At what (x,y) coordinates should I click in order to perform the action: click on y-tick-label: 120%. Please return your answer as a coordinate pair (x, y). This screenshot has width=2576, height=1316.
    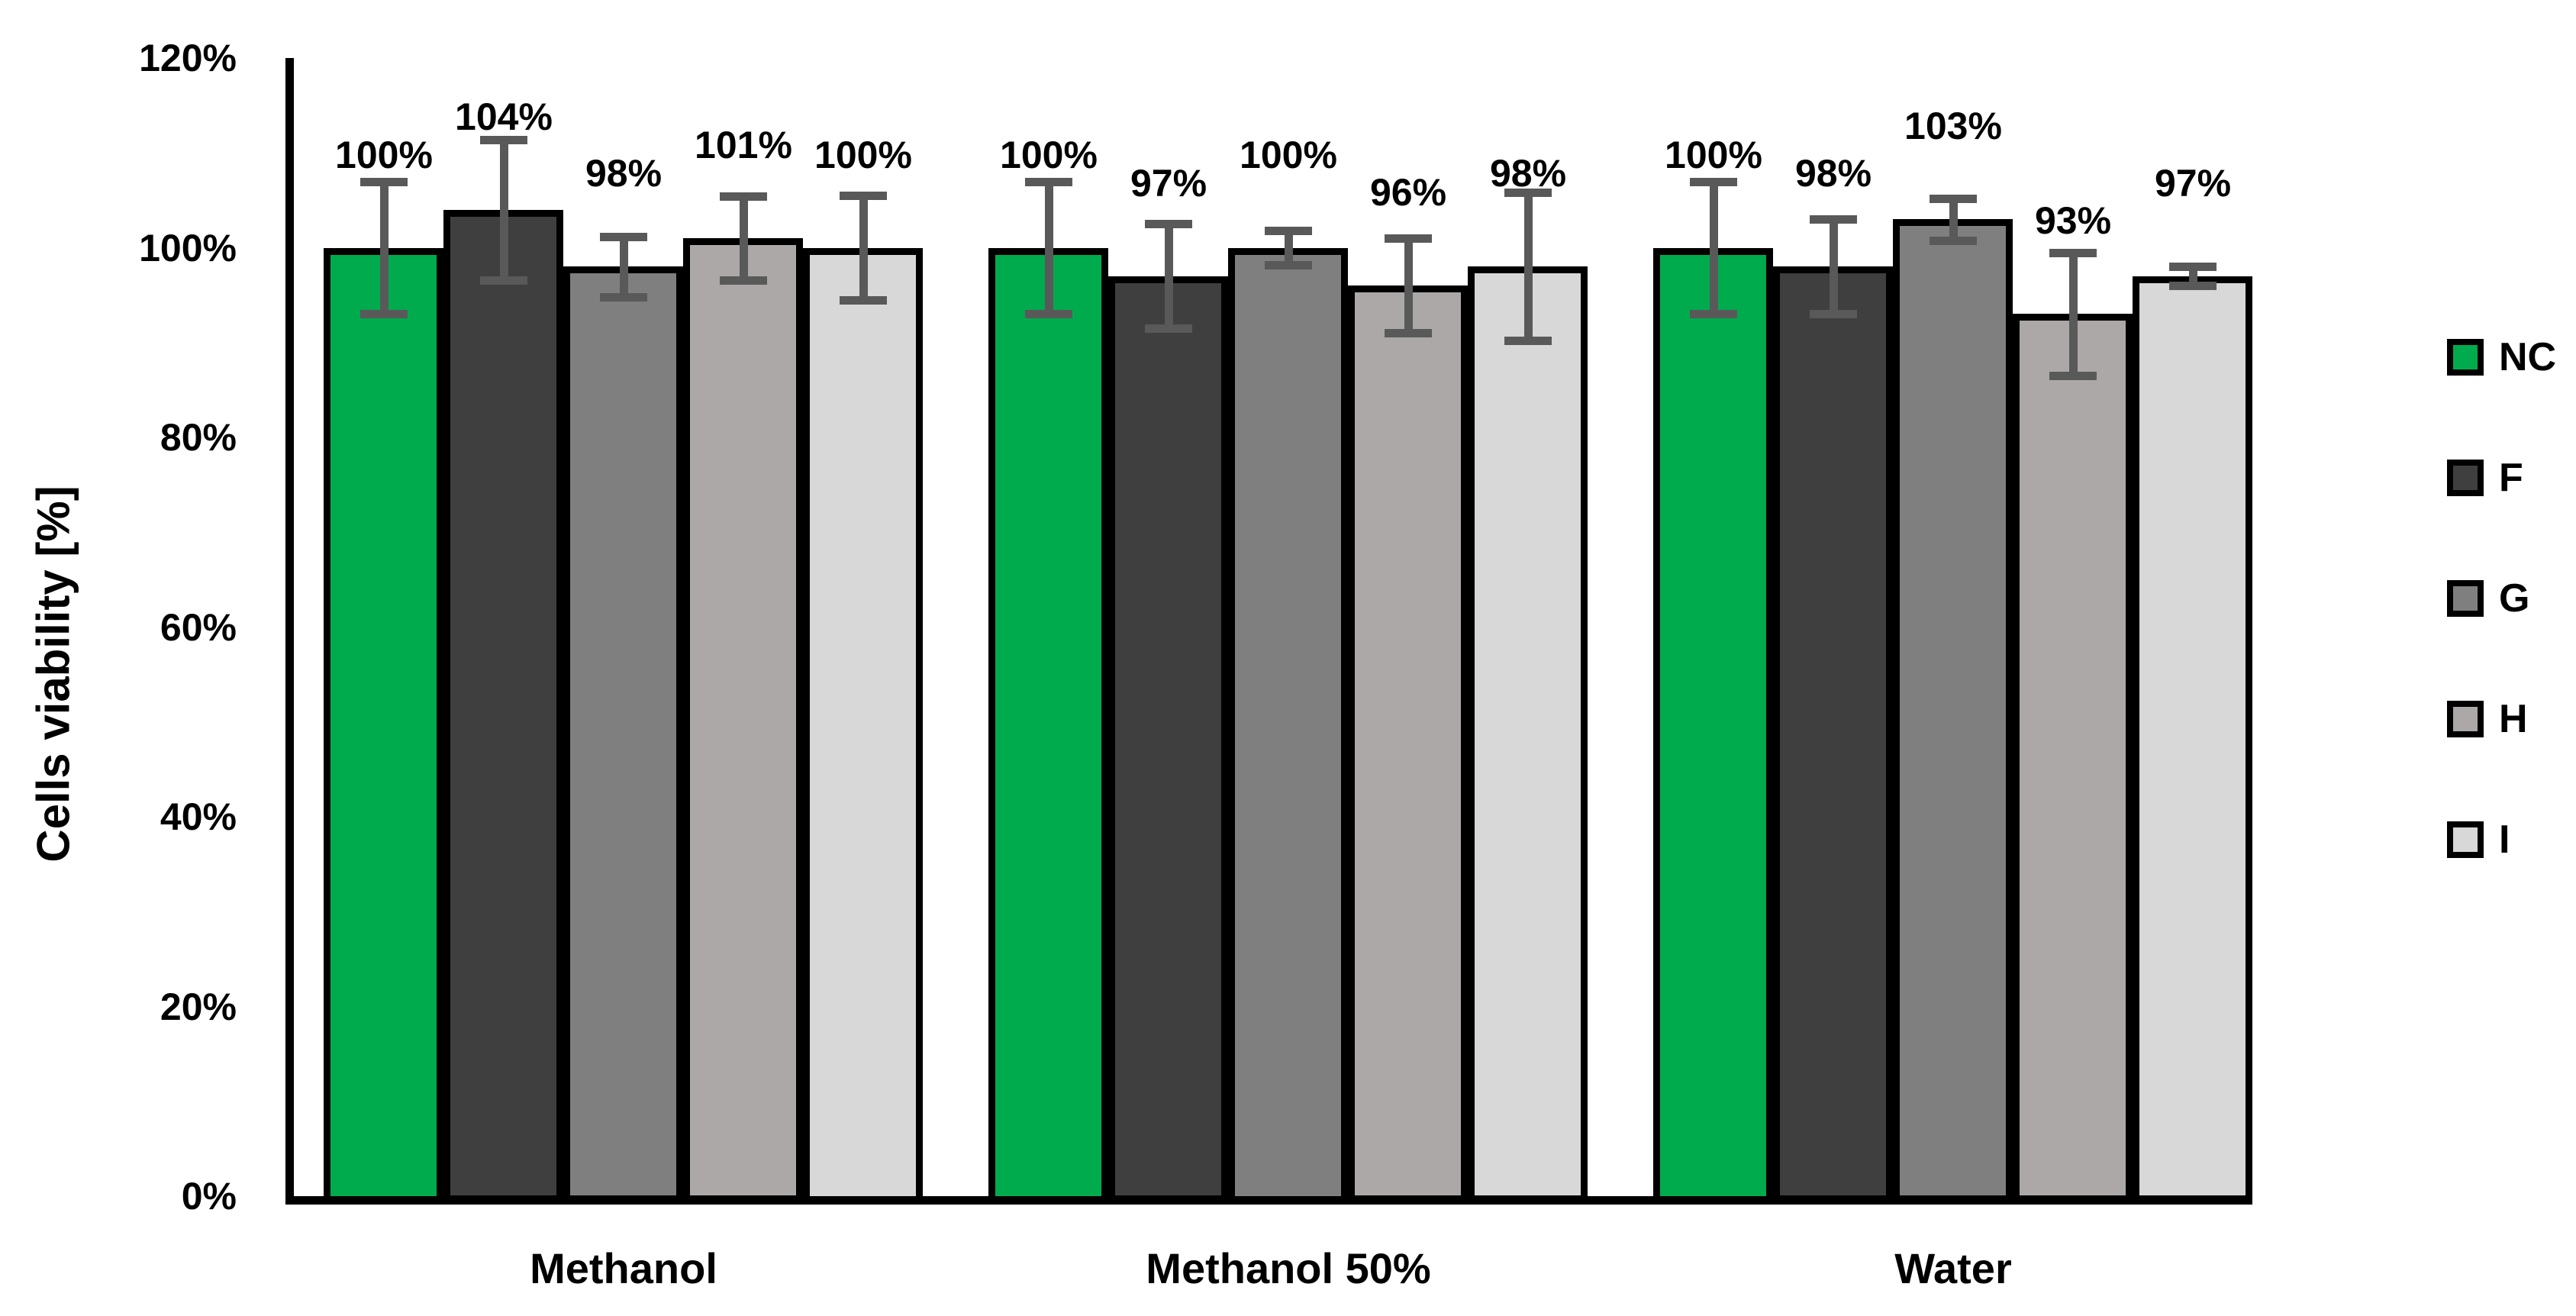
    Looking at the image, I should click on (188, 58).